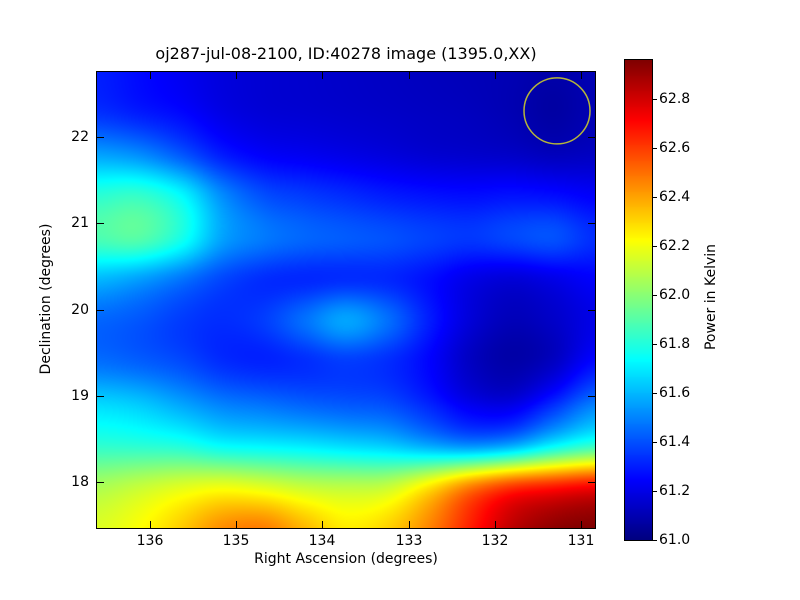 The width and height of the screenshot is (800, 600). I want to click on colorbar-label: Power in Kelvin, so click(711, 297).